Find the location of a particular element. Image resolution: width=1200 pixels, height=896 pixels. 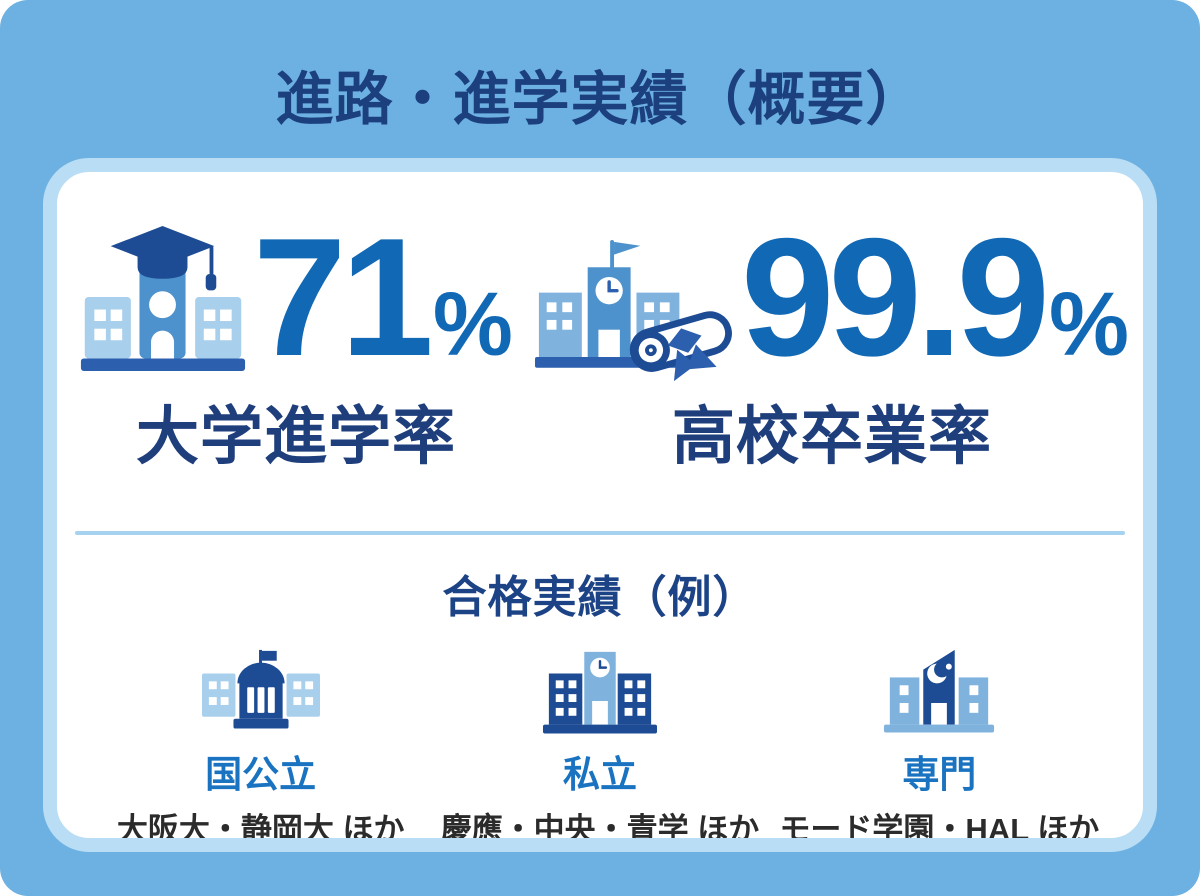

stat-graduation-rate: 99.9% 高校卒業率 is located at coordinates (831, 345).